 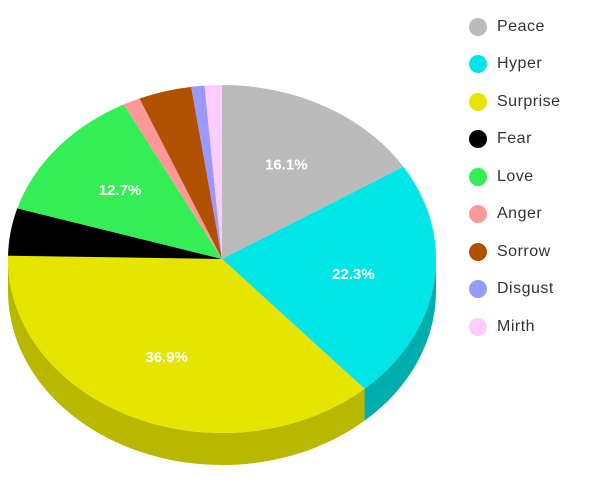 What do you see at coordinates (286, 165) in the screenshot?
I see `slice-label-peace: 16.1%` at bounding box center [286, 165].